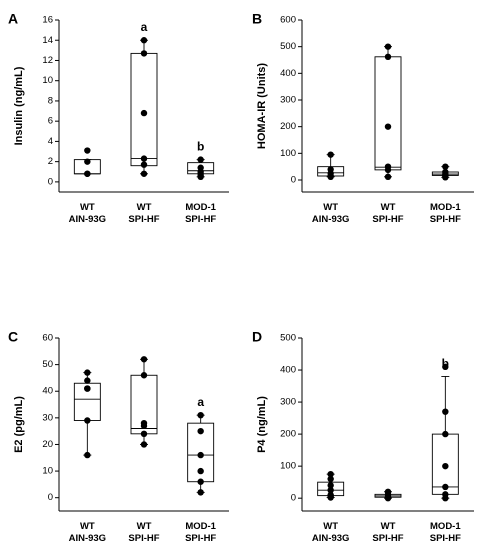  Describe the element at coordinates (47, 338) in the screenshot. I see `y-tick-label: 60` at that location.